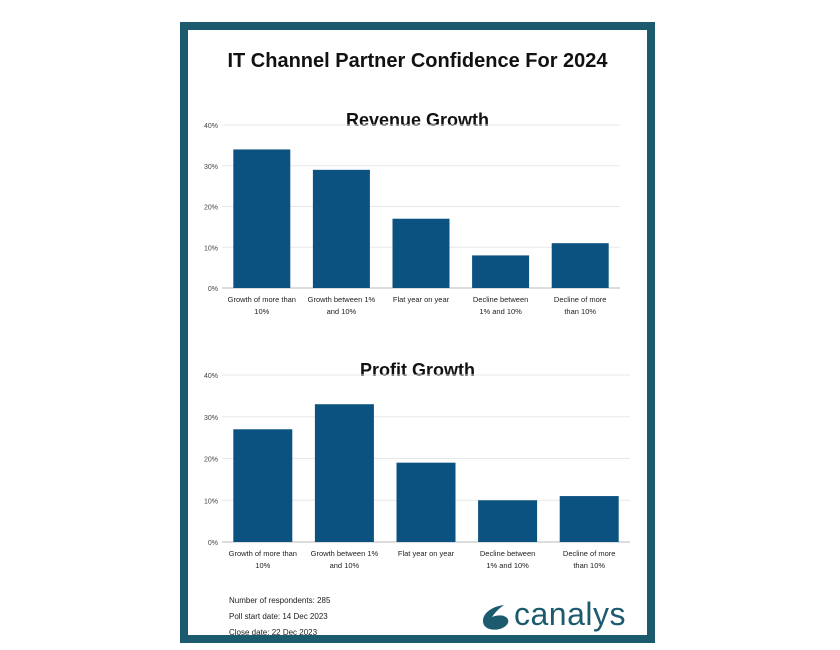  I want to click on page-title: IT Channel Partner Confidence For 2024, so click(417, 61).